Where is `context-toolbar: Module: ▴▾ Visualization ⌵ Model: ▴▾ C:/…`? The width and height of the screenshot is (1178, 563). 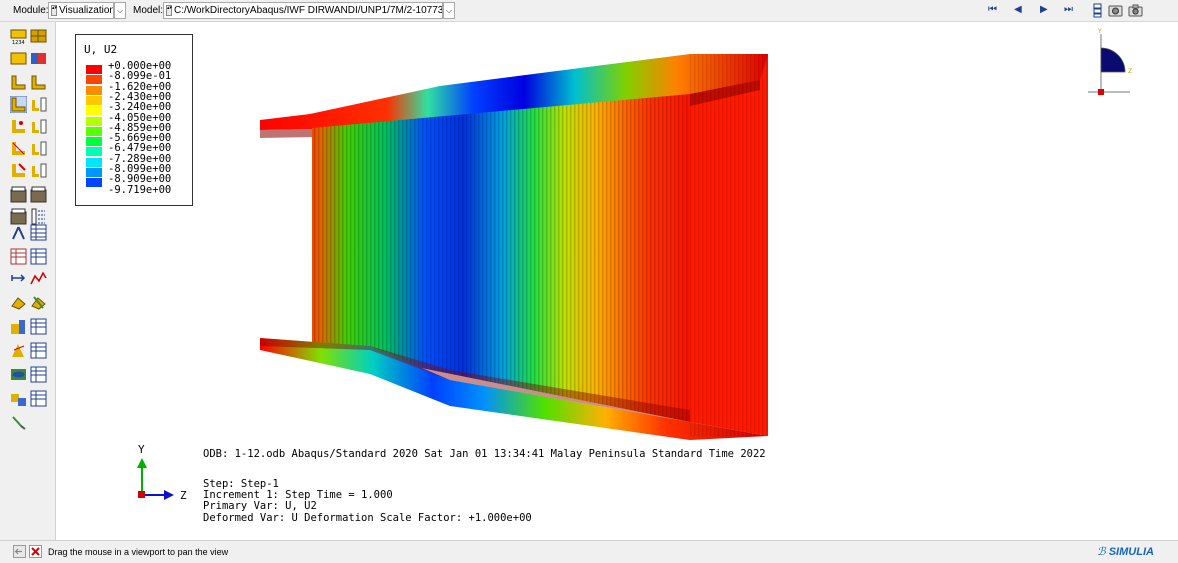
context-toolbar: Module: ▴▾ Visualization ⌵ Model: ▴▾ C:/… is located at coordinates (589, 11).